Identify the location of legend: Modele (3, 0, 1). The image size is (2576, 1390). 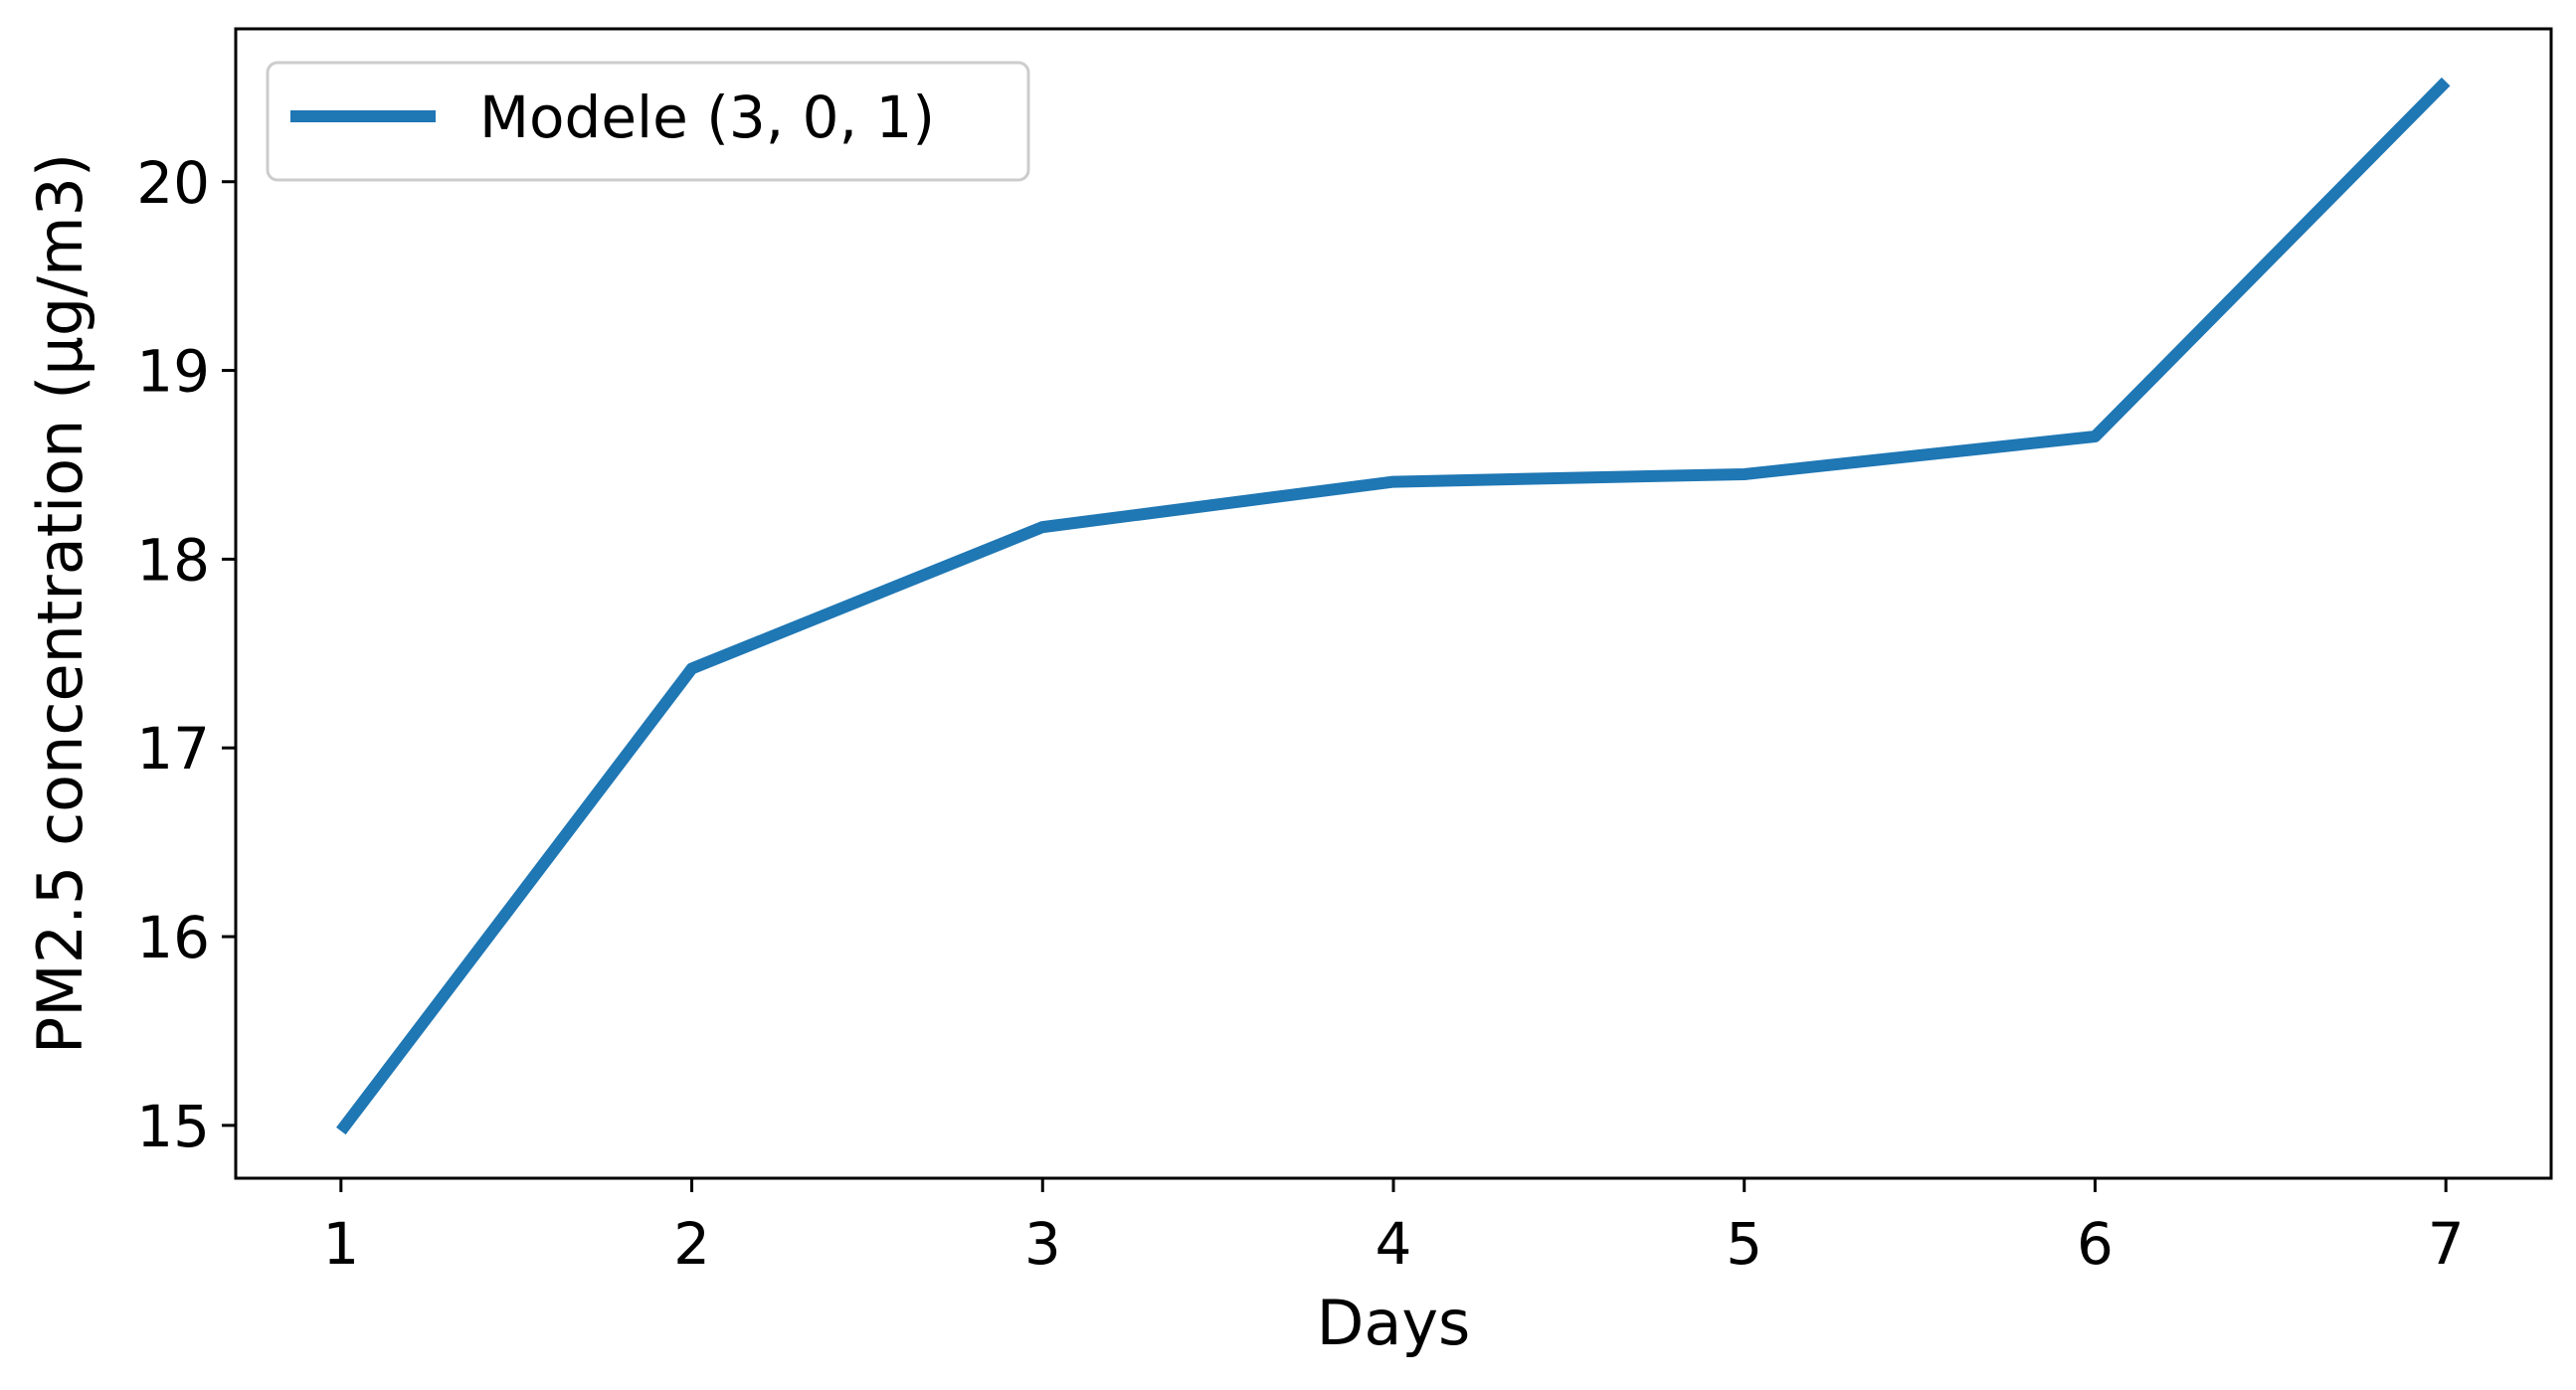
(648, 121).